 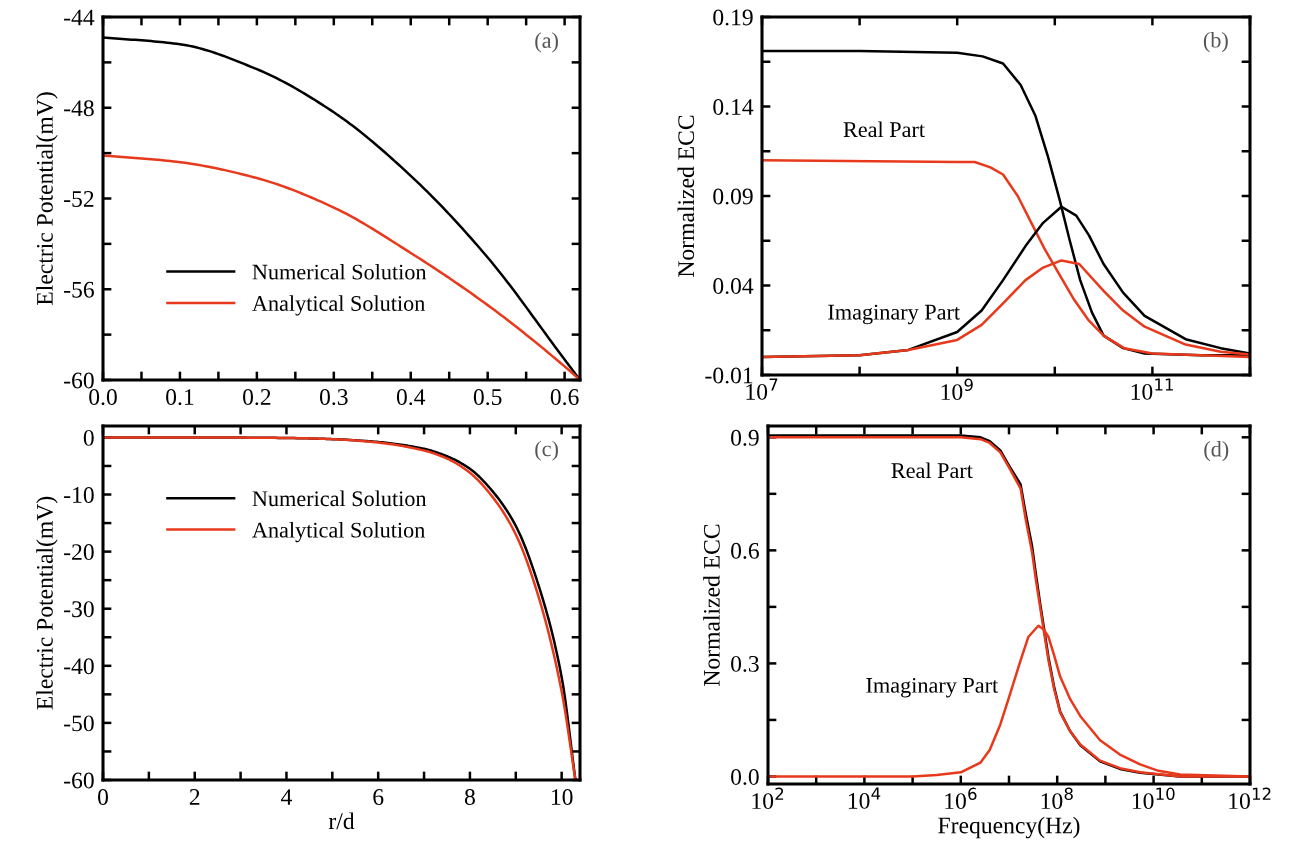 I want to click on x-tick-label: 10$^{4}$, so click(x=864, y=798).